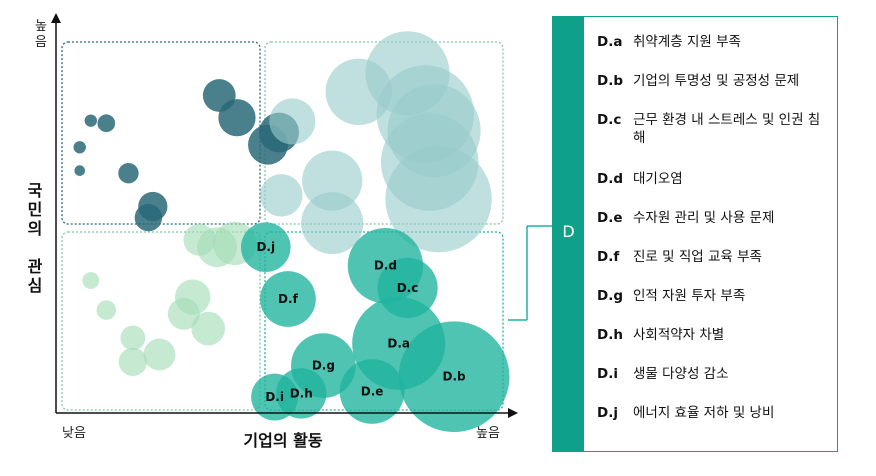  What do you see at coordinates (704, 218) in the screenshot?
I see `legend-item-text: 수자원 관리 및 사용 문제` at bounding box center [704, 218].